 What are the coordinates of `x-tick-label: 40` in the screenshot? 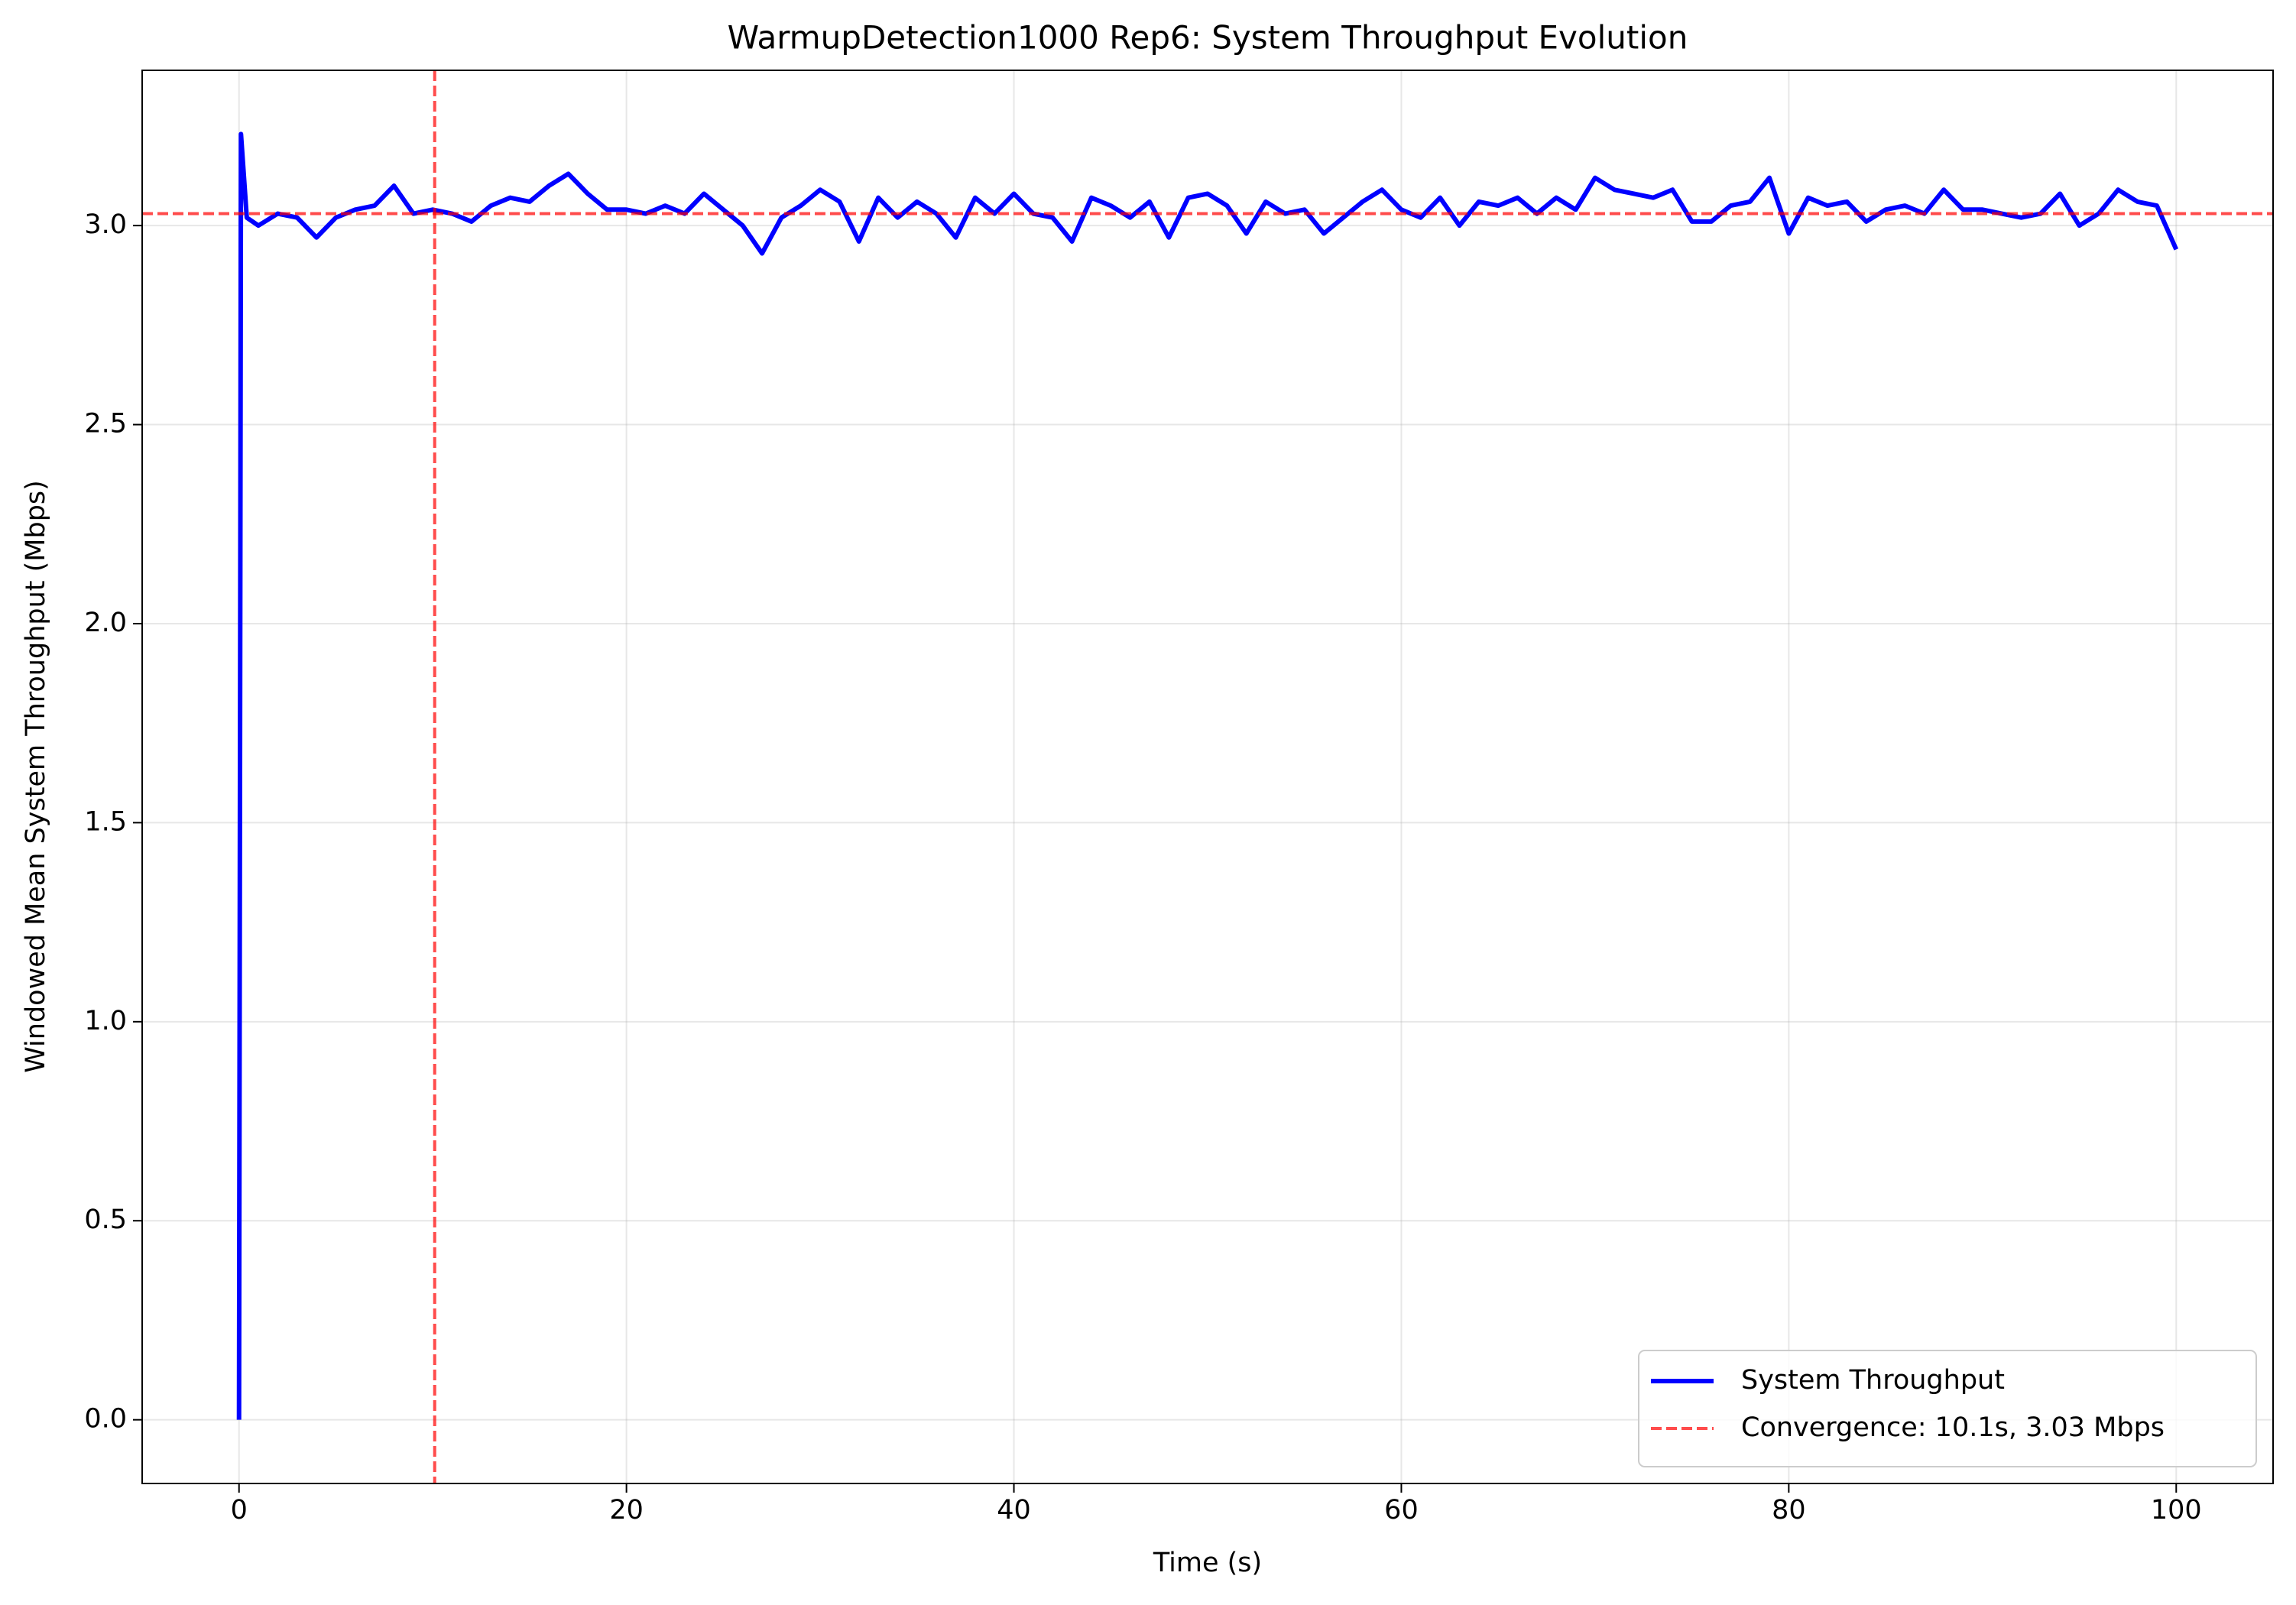 It's located at (1014, 1510).